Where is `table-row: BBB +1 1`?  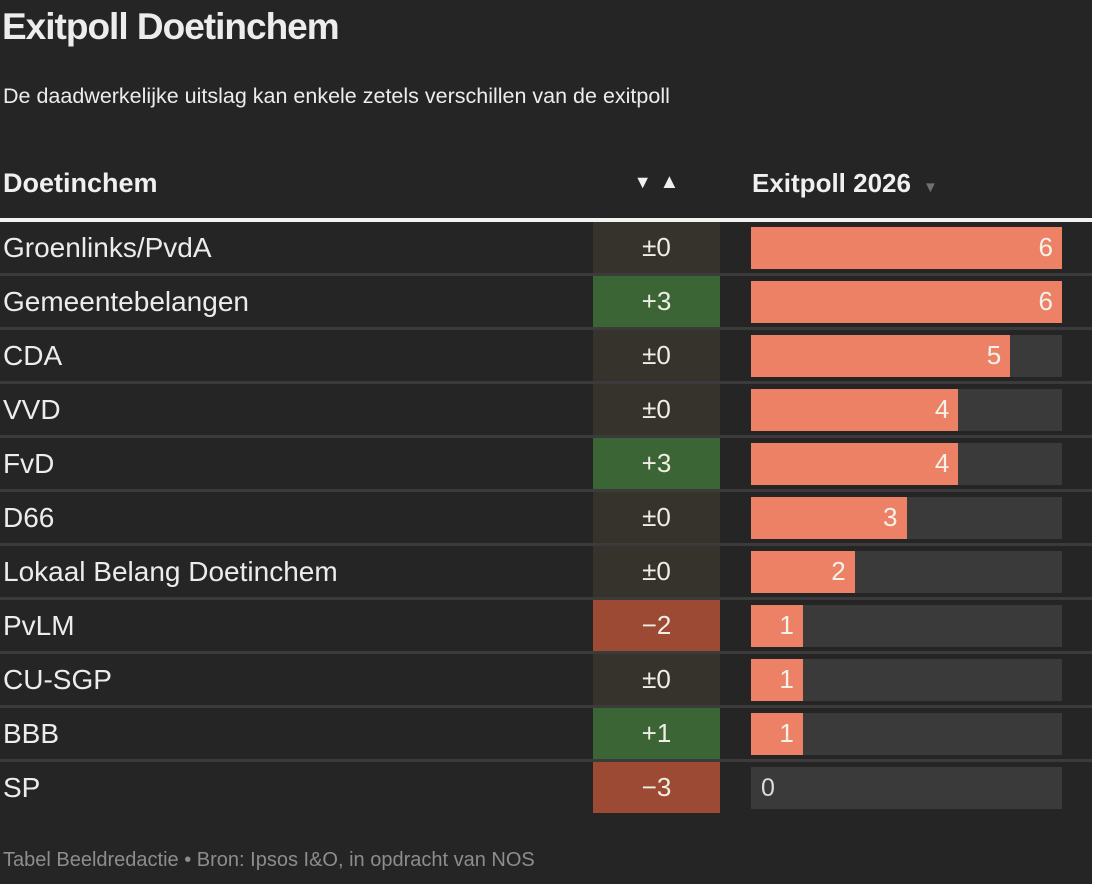
table-row: BBB +1 1 is located at coordinates (546, 735).